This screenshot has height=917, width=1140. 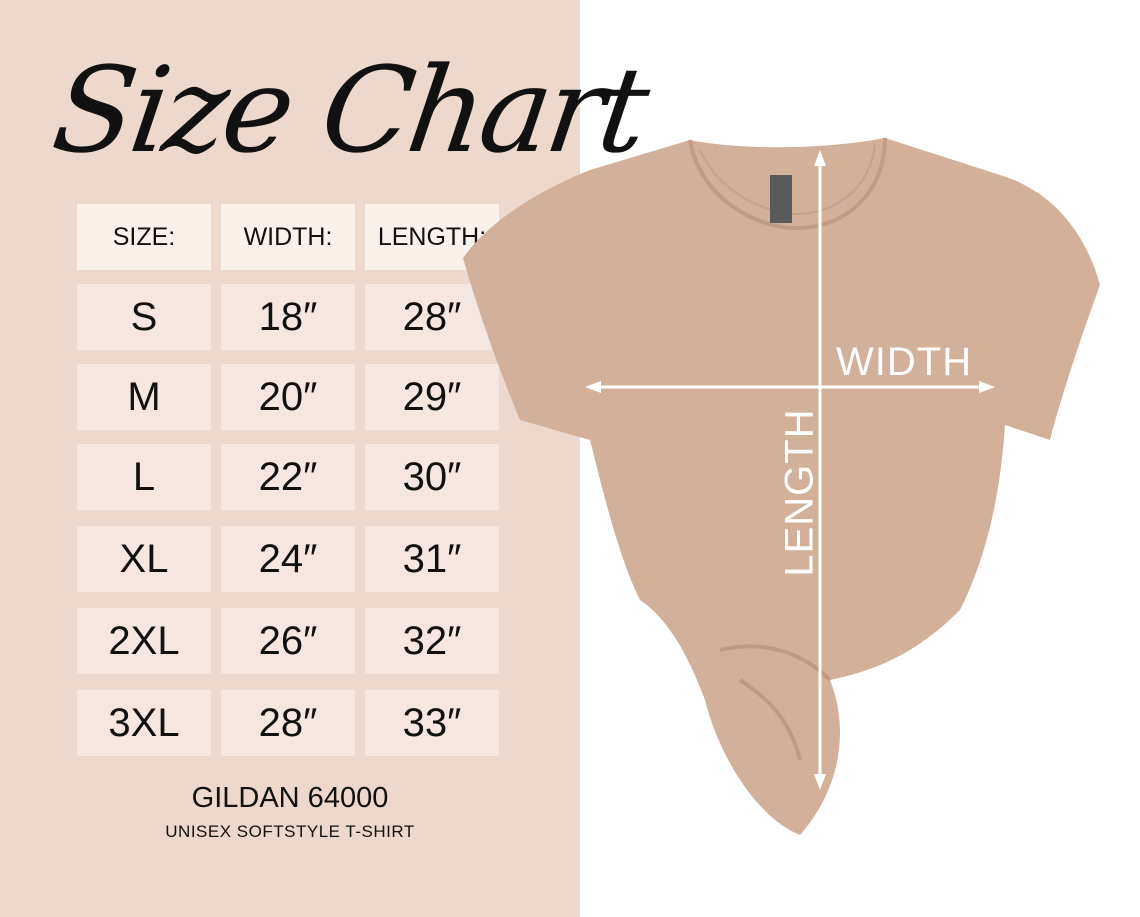 I want to click on table-cell: 24″, so click(x=288, y=559).